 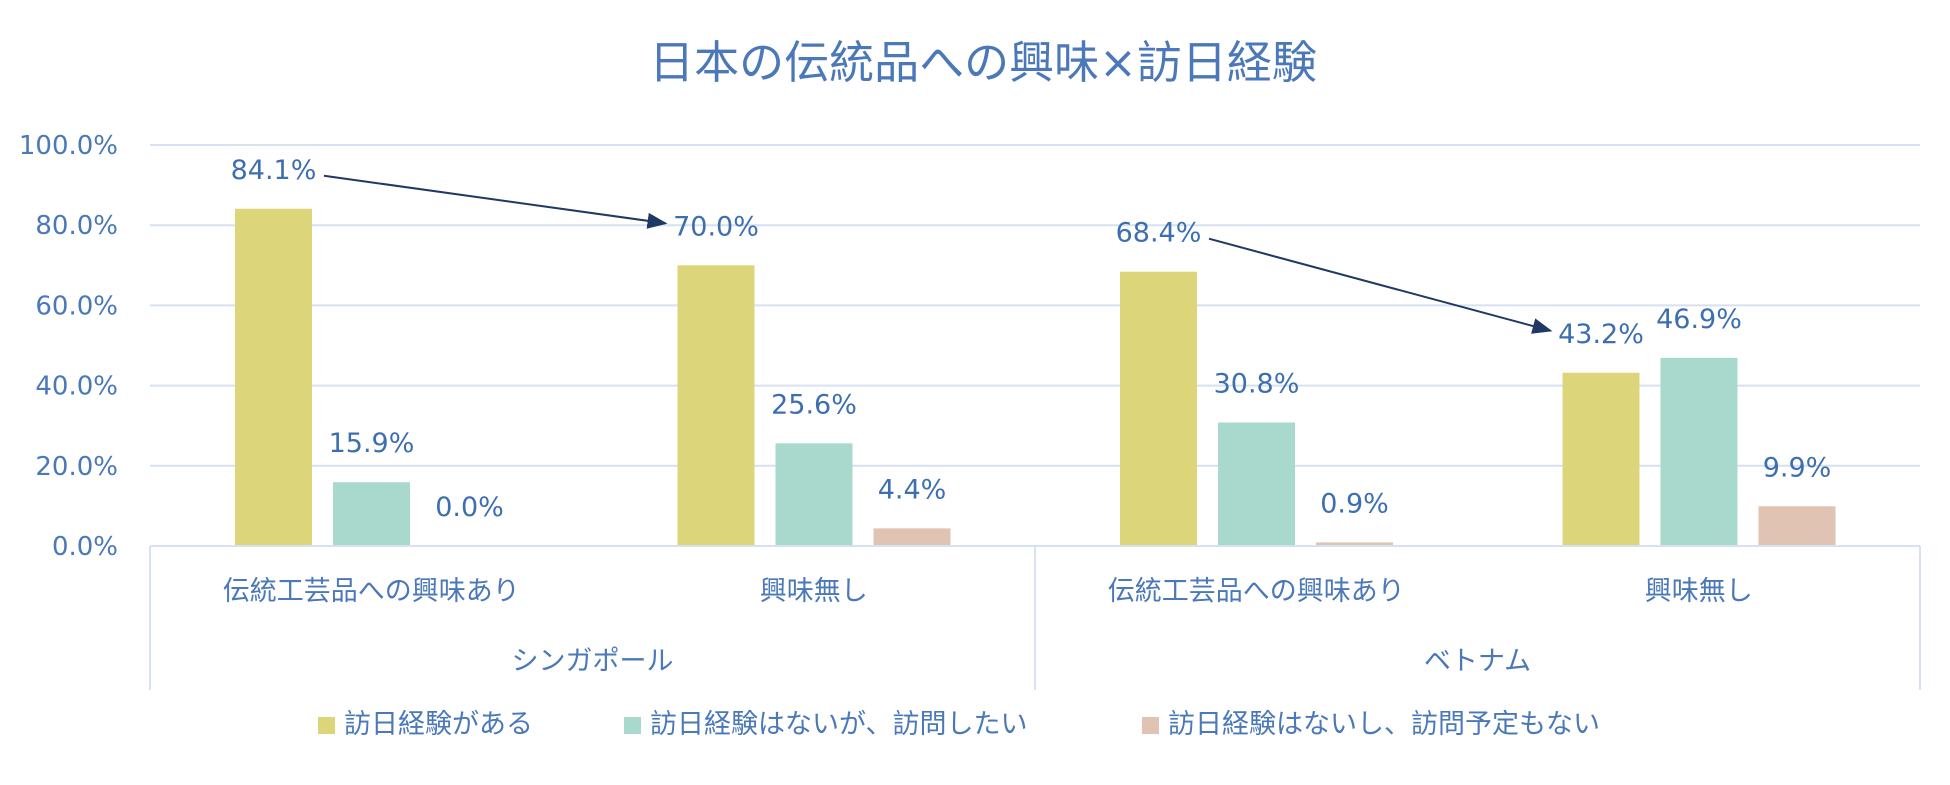 I want to click on legend: 訪日経験がある 訪日経験はないが、訪問したい 訪日経験はないし、訪問予定もない, so click(x=959, y=724).